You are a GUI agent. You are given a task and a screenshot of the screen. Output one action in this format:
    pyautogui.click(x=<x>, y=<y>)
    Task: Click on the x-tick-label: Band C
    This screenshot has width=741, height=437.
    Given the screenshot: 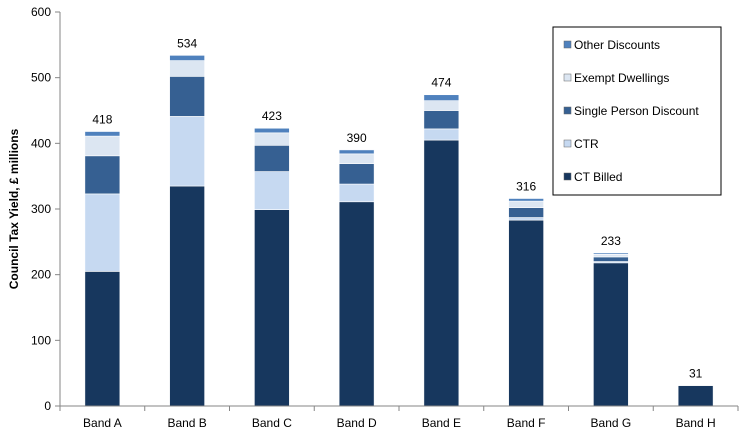 What is the action you would take?
    pyautogui.click(x=272, y=423)
    